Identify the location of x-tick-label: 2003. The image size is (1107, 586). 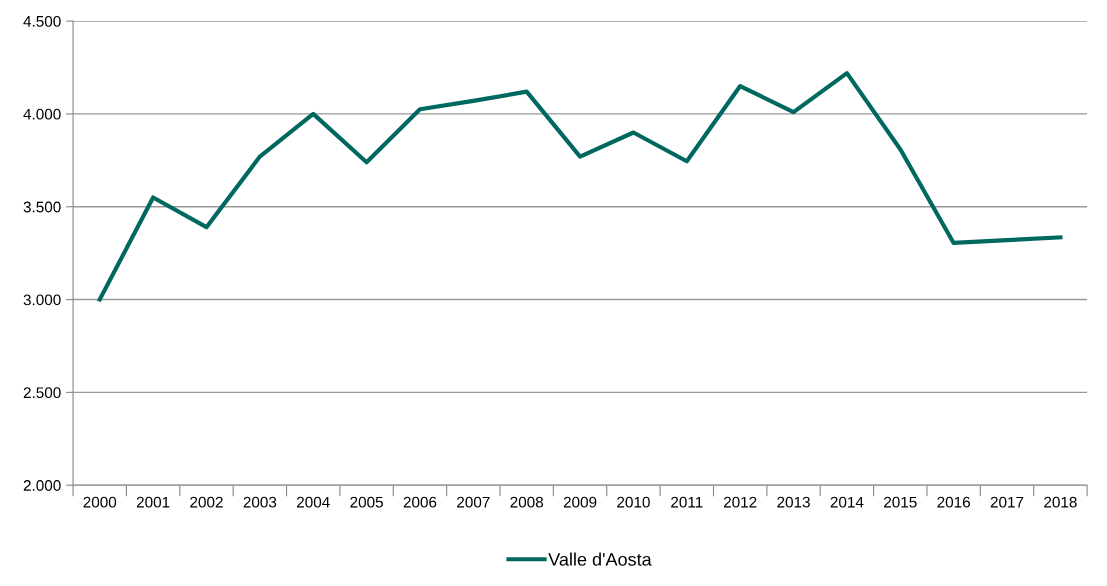
(260, 502).